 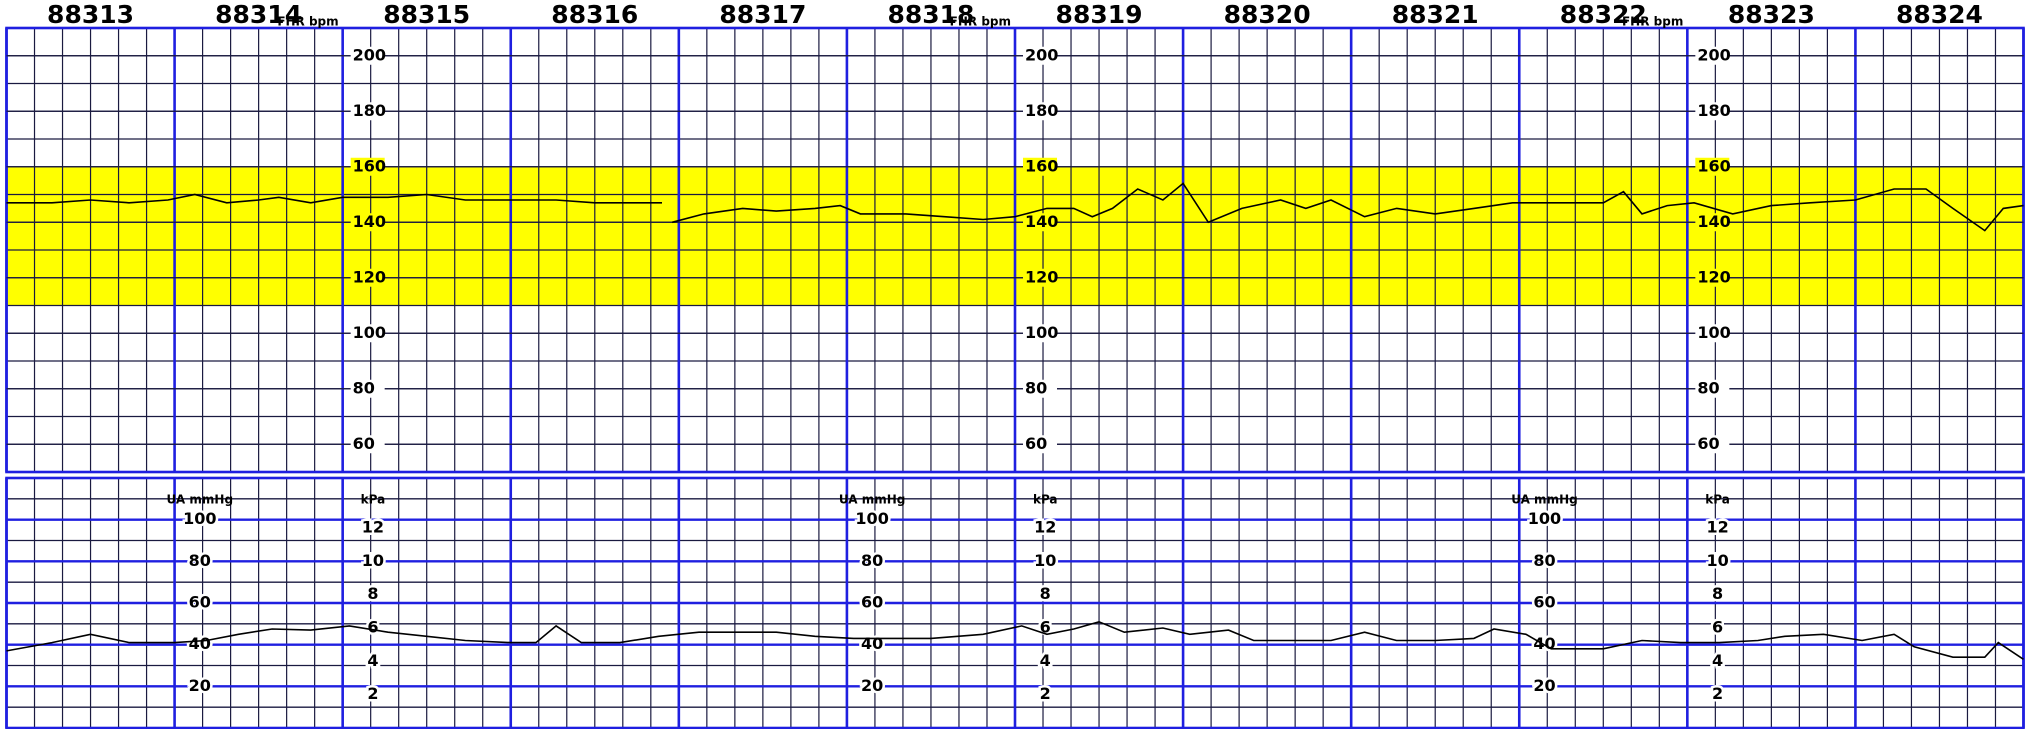 What do you see at coordinates (1603, 14) in the screenshot?
I see `minute-label: 88322` at bounding box center [1603, 14].